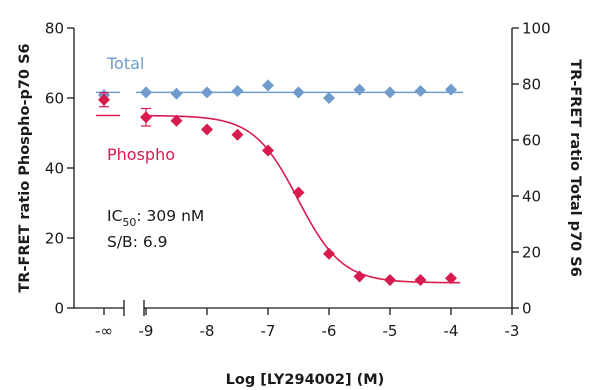 The image size is (590, 390). Describe the element at coordinates (54, 99) in the screenshot. I see `y-left-tick-label: 60` at that location.